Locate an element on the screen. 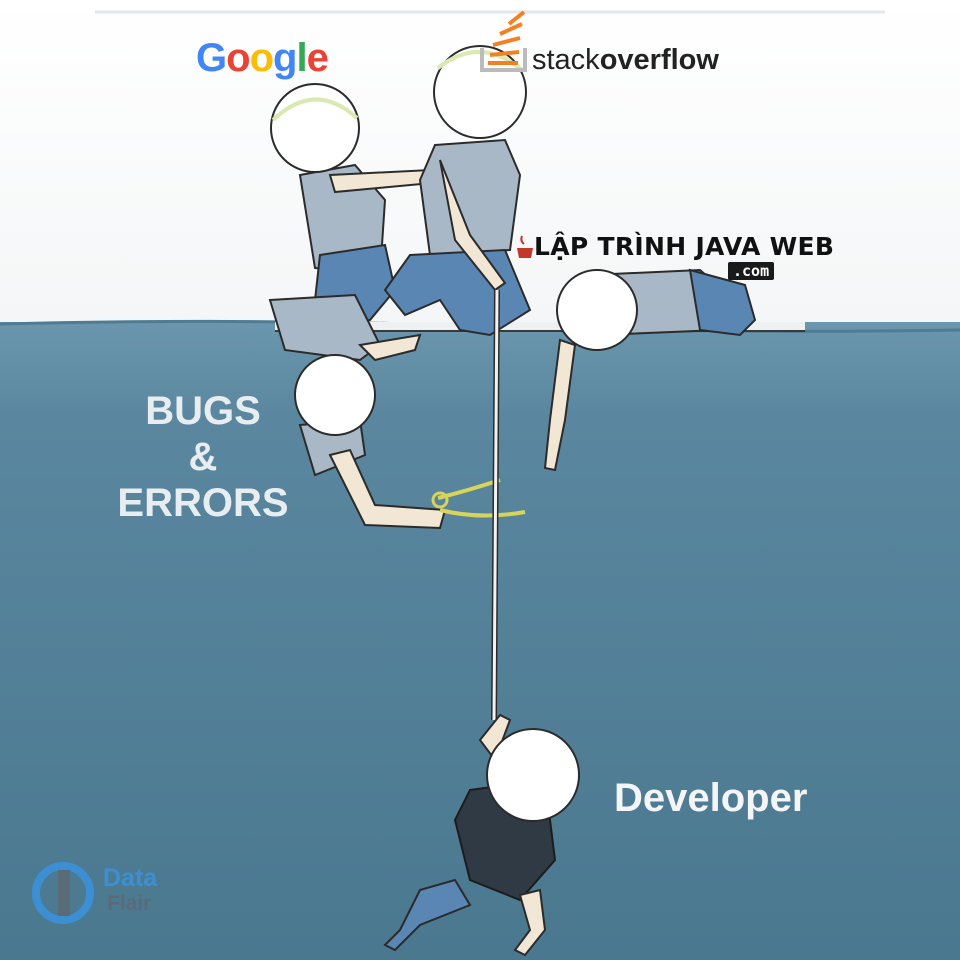 The height and width of the screenshot is (960, 960). dataflair-word2: Flair is located at coordinates (129, 903).